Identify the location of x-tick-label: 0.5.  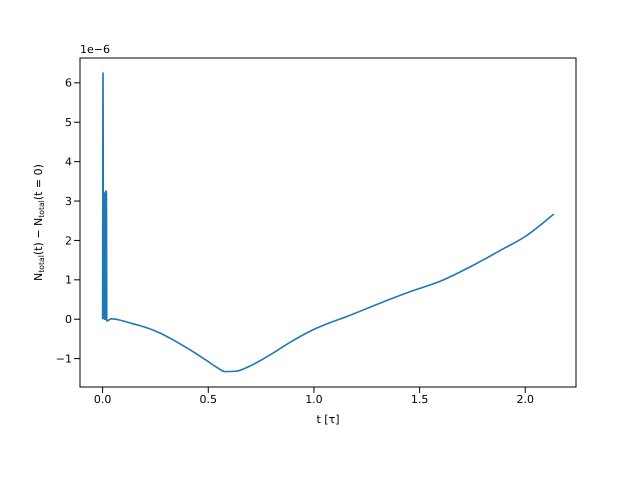
(209, 399).